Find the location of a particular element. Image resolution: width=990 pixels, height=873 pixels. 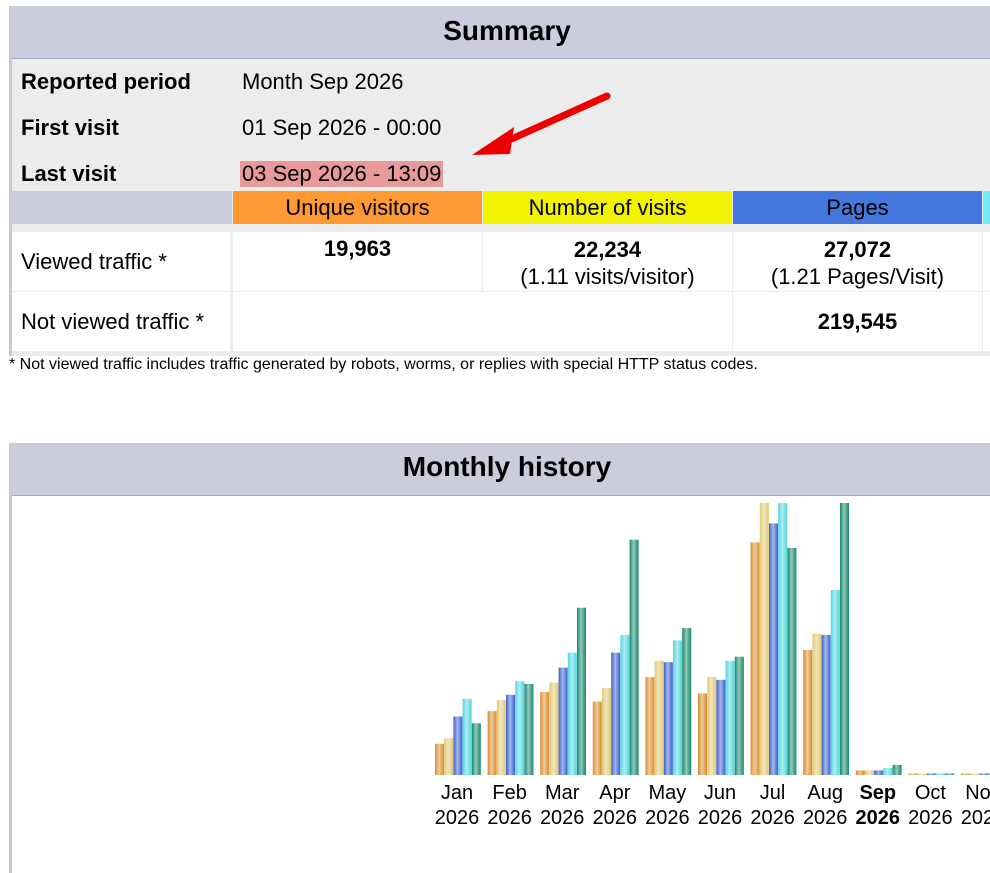

bar-visits-apr-2026 is located at coordinates (606, 731).